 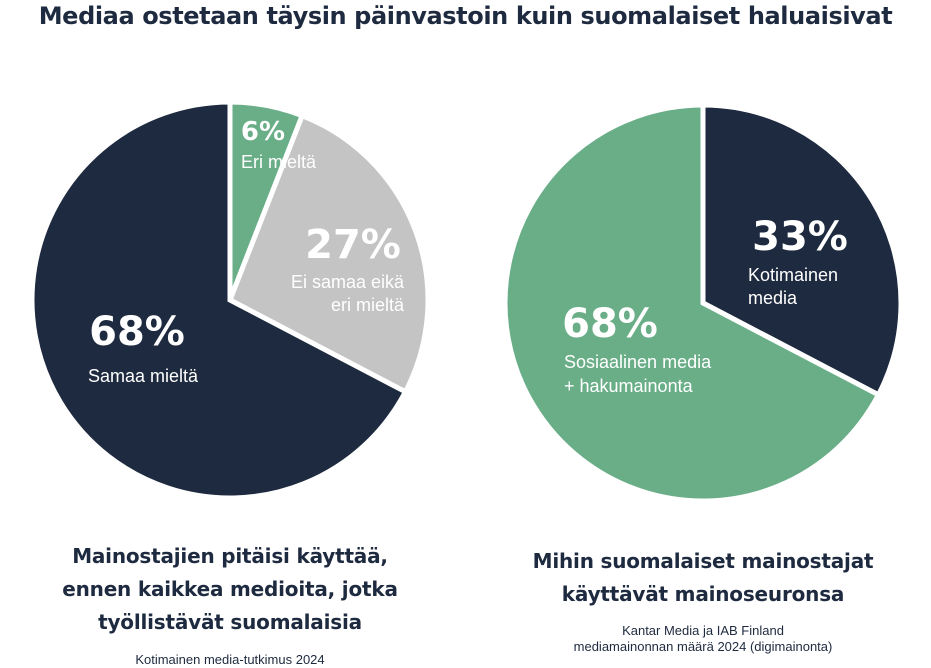 What do you see at coordinates (629, 386) in the screenshot?
I see `slice-category-label: + hakumainonta` at bounding box center [629, 386].